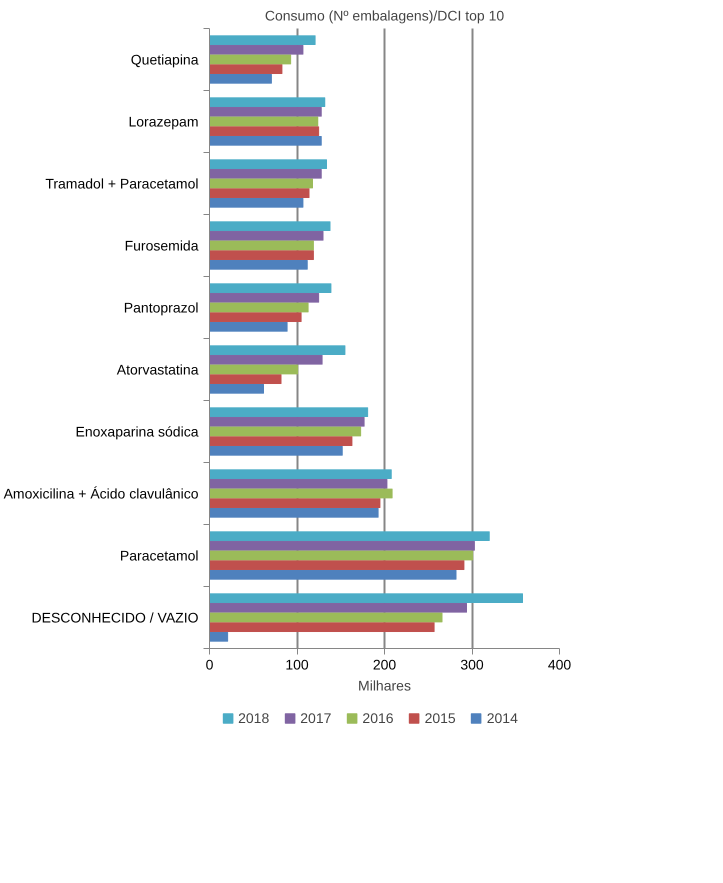 The image size is (723, 883). I want to click on x-axis-title: Milhares, so click(384, 686).